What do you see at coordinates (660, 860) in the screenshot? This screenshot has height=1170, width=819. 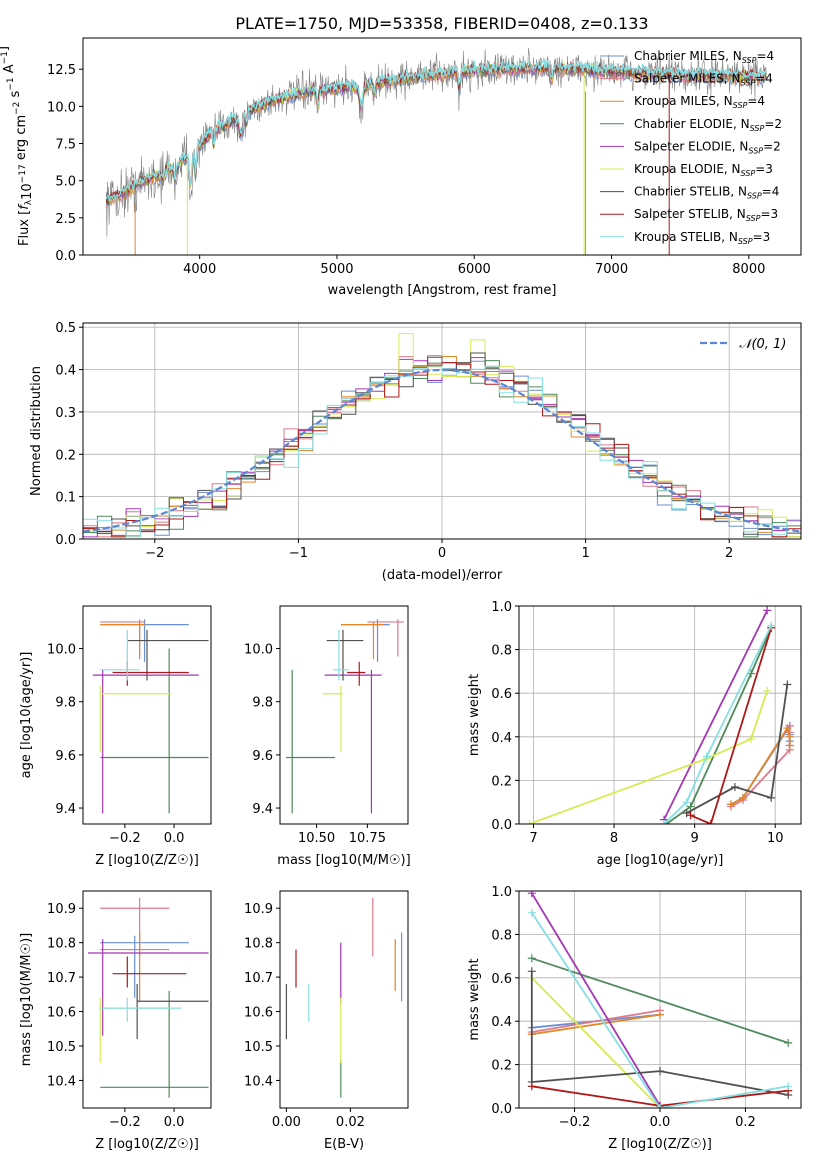 I see `x-axis-label: age [log10(age/yr)]` at bounding box center [660, 860].